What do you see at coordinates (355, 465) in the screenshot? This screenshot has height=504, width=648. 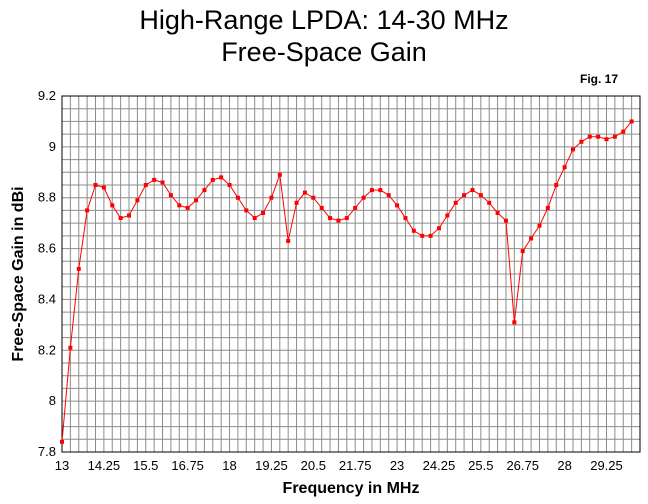 I see `x-tick-label: 21.75` at bounding box center [355, 465].